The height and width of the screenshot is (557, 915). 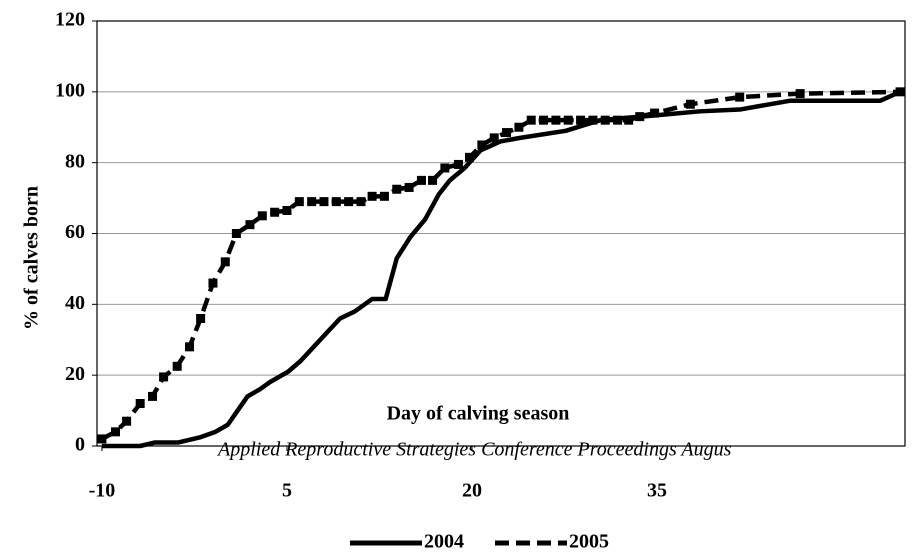 I want to click on y-tick-label: 80, so click(x=75, y=161).